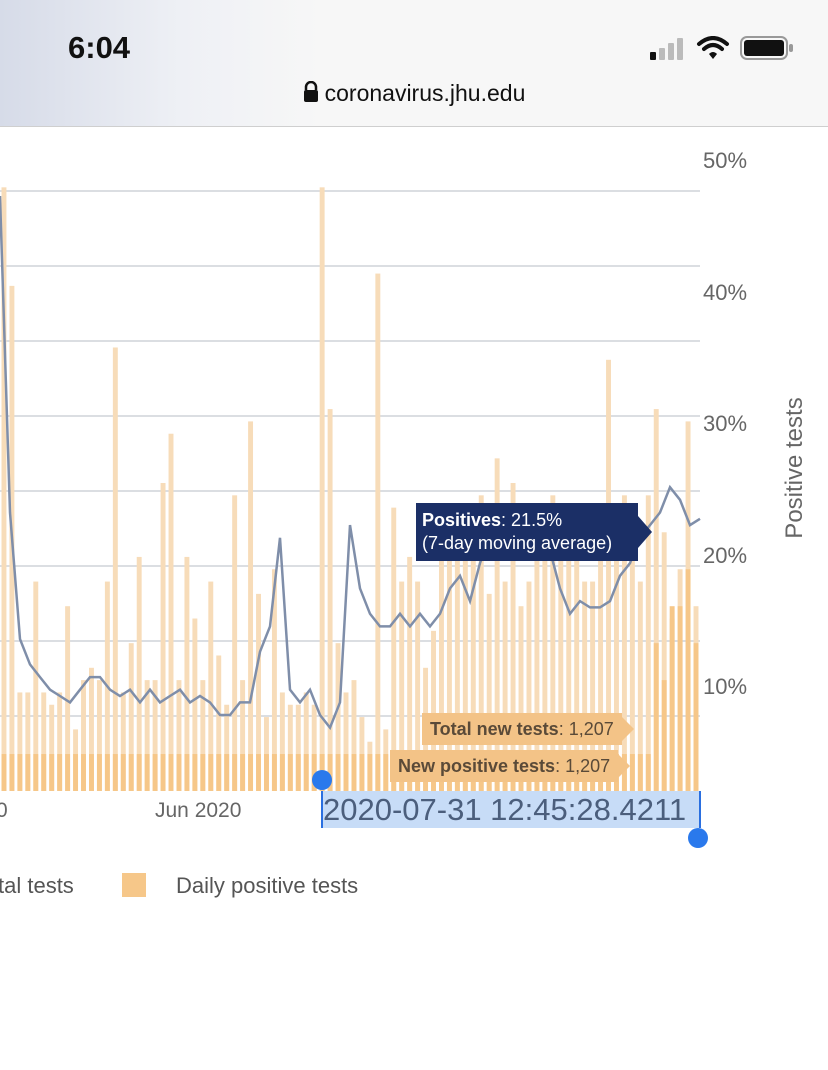  What do you see at coordinates (134, 885) in the screenshot?
I see `legend-positive-swatch` at bounding box center [134, 885].